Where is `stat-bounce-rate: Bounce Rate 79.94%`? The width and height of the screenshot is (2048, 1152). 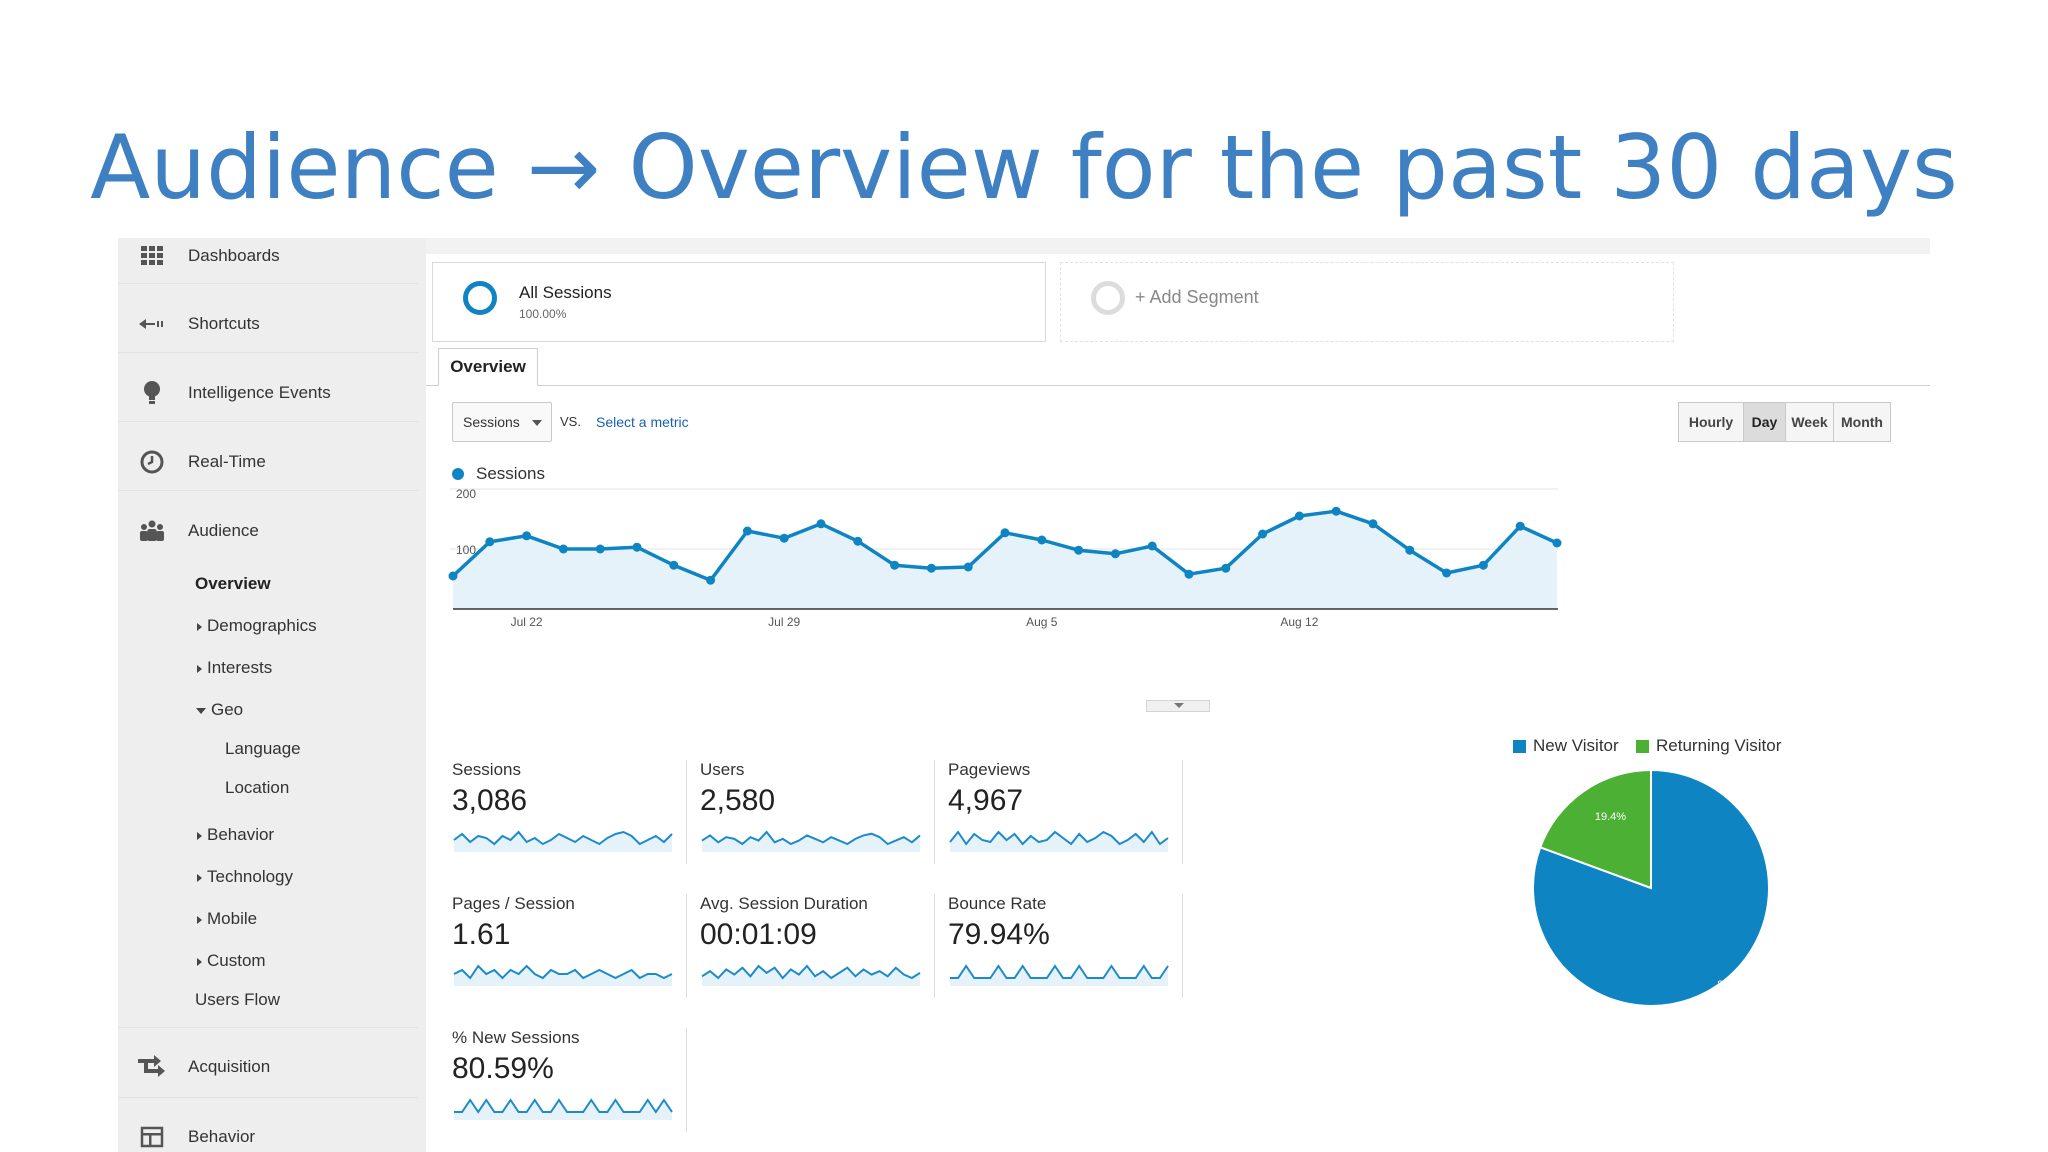 stat-bounce-rate: Bounce Rate 79.94% is located at coordinates (1059, 945).